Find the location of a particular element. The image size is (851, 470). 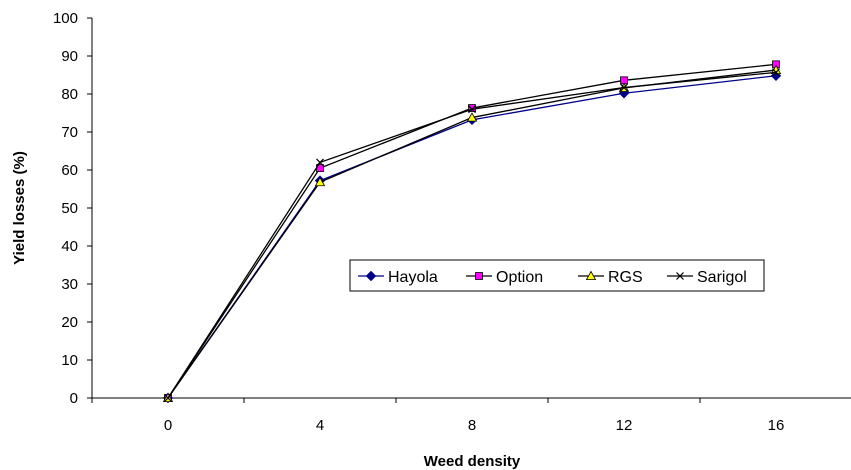

y-tick-label: 30 is located at coordinates (69, 284).